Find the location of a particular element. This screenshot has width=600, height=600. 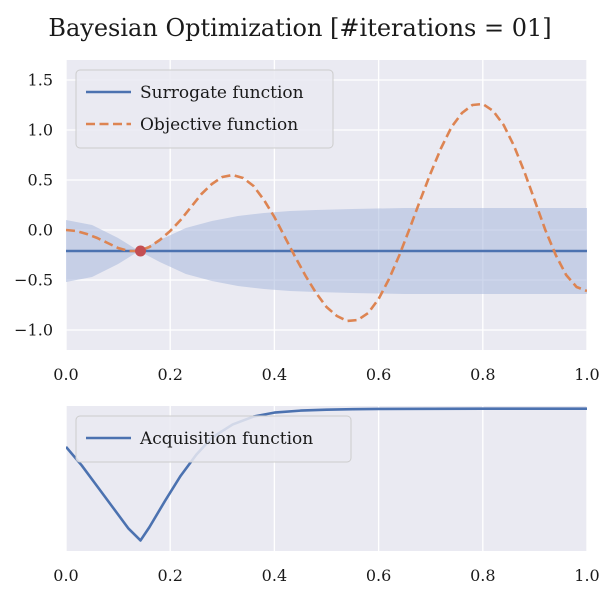

legend: Acquisition function is located at coordinates (213, 439).